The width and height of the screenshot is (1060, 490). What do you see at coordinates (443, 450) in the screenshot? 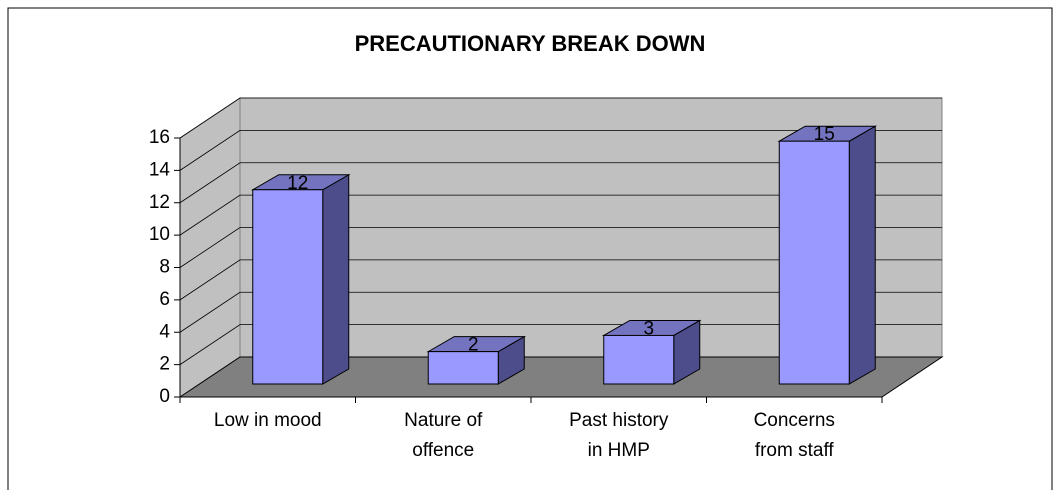
I see `x-tick-label-line: offence` at bounding box center [443, 450].